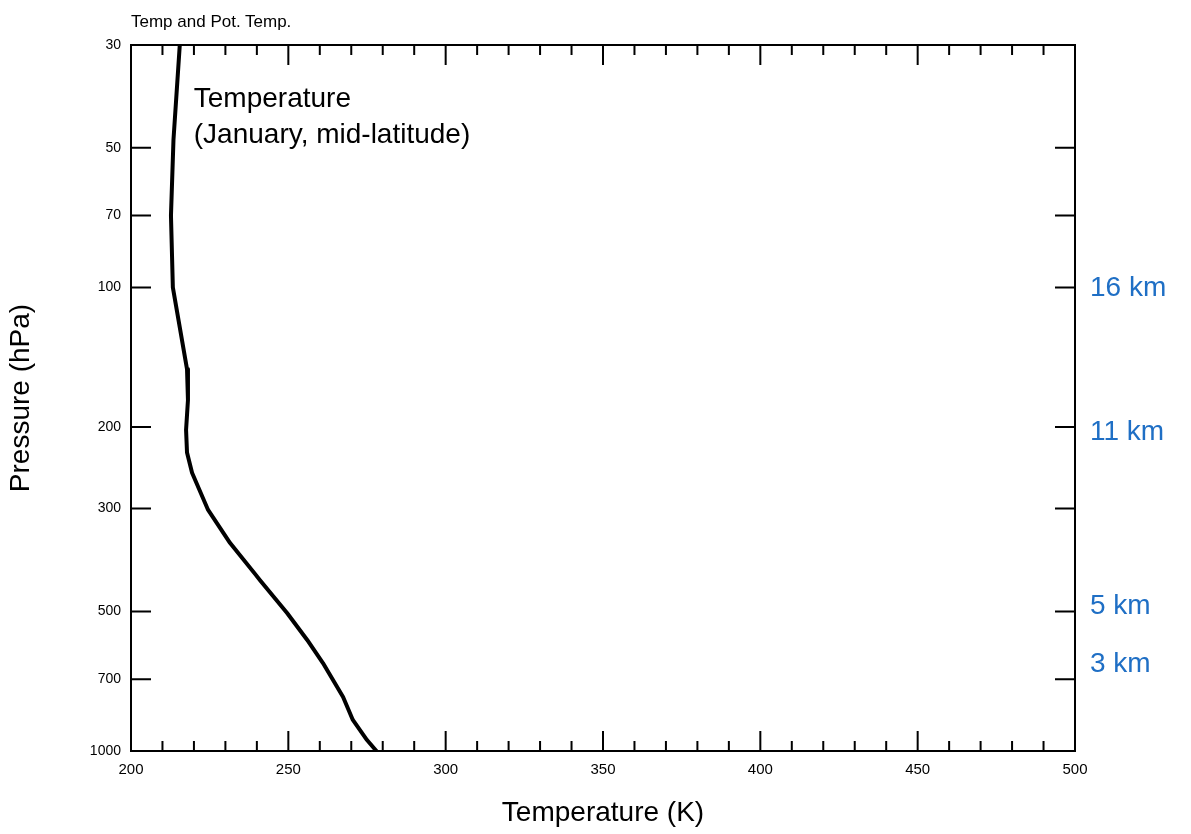 The width and height of the screenshot is (1191, 834). I want to click on y2-tick-label: 16 km, so click(1128, 286).